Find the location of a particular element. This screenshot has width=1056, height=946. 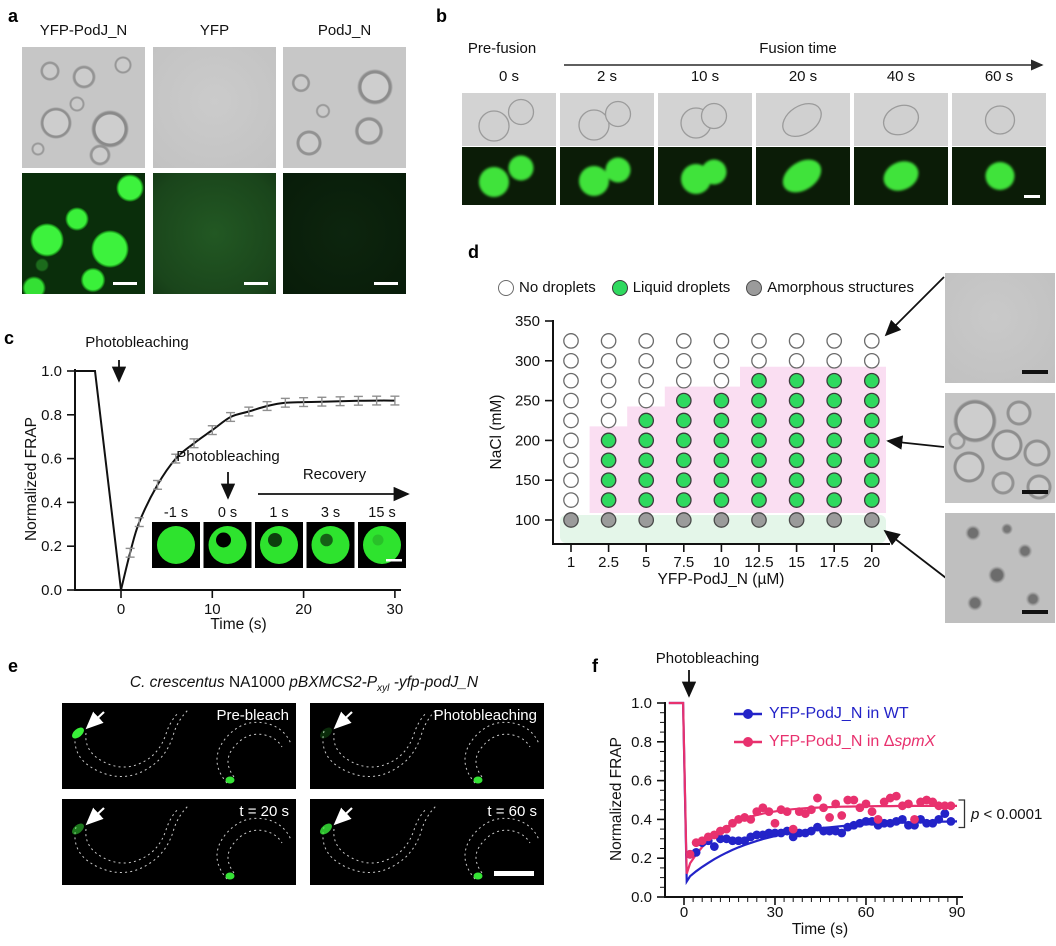

micrograph-fluor-yfp-podj-n is located at coordinates (83, 233).